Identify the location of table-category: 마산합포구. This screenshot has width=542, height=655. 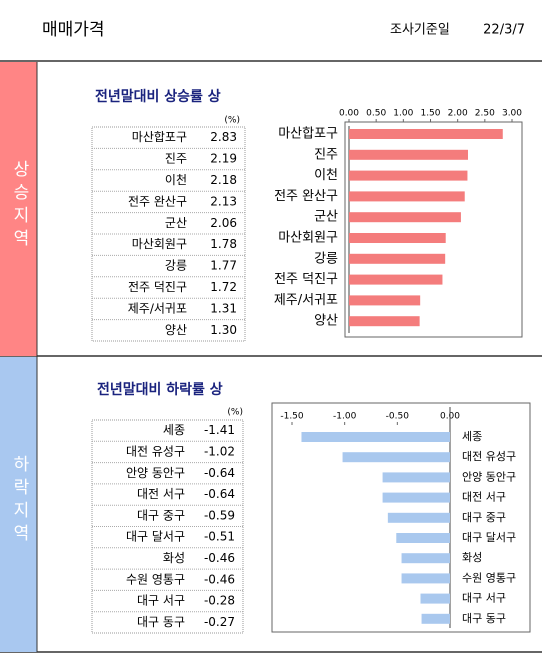
(159, 137).